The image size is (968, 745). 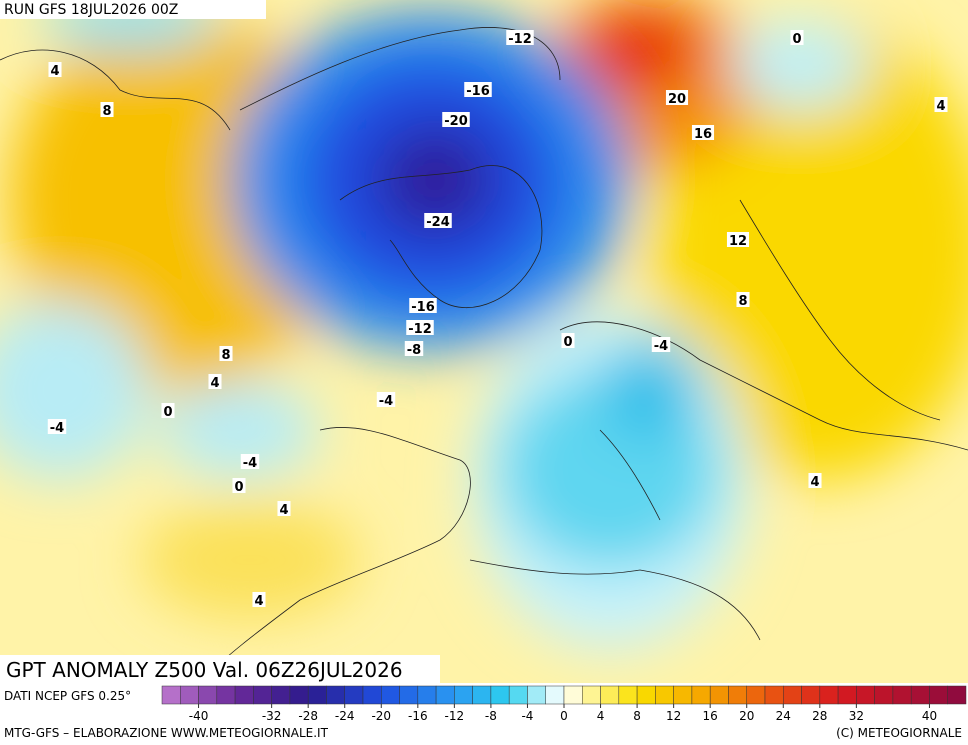 I want to click on contour-label: -12, so click(x=520, y=39).